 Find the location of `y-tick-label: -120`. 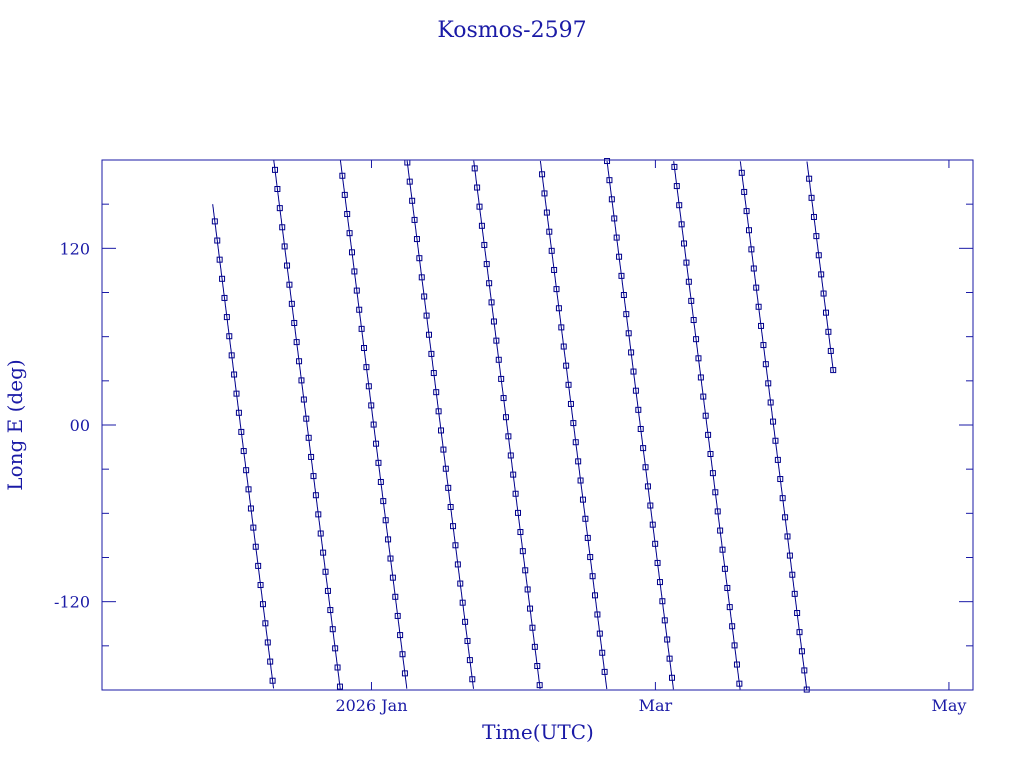

y-tick-label: -120 is located at coordinates (72, 602).